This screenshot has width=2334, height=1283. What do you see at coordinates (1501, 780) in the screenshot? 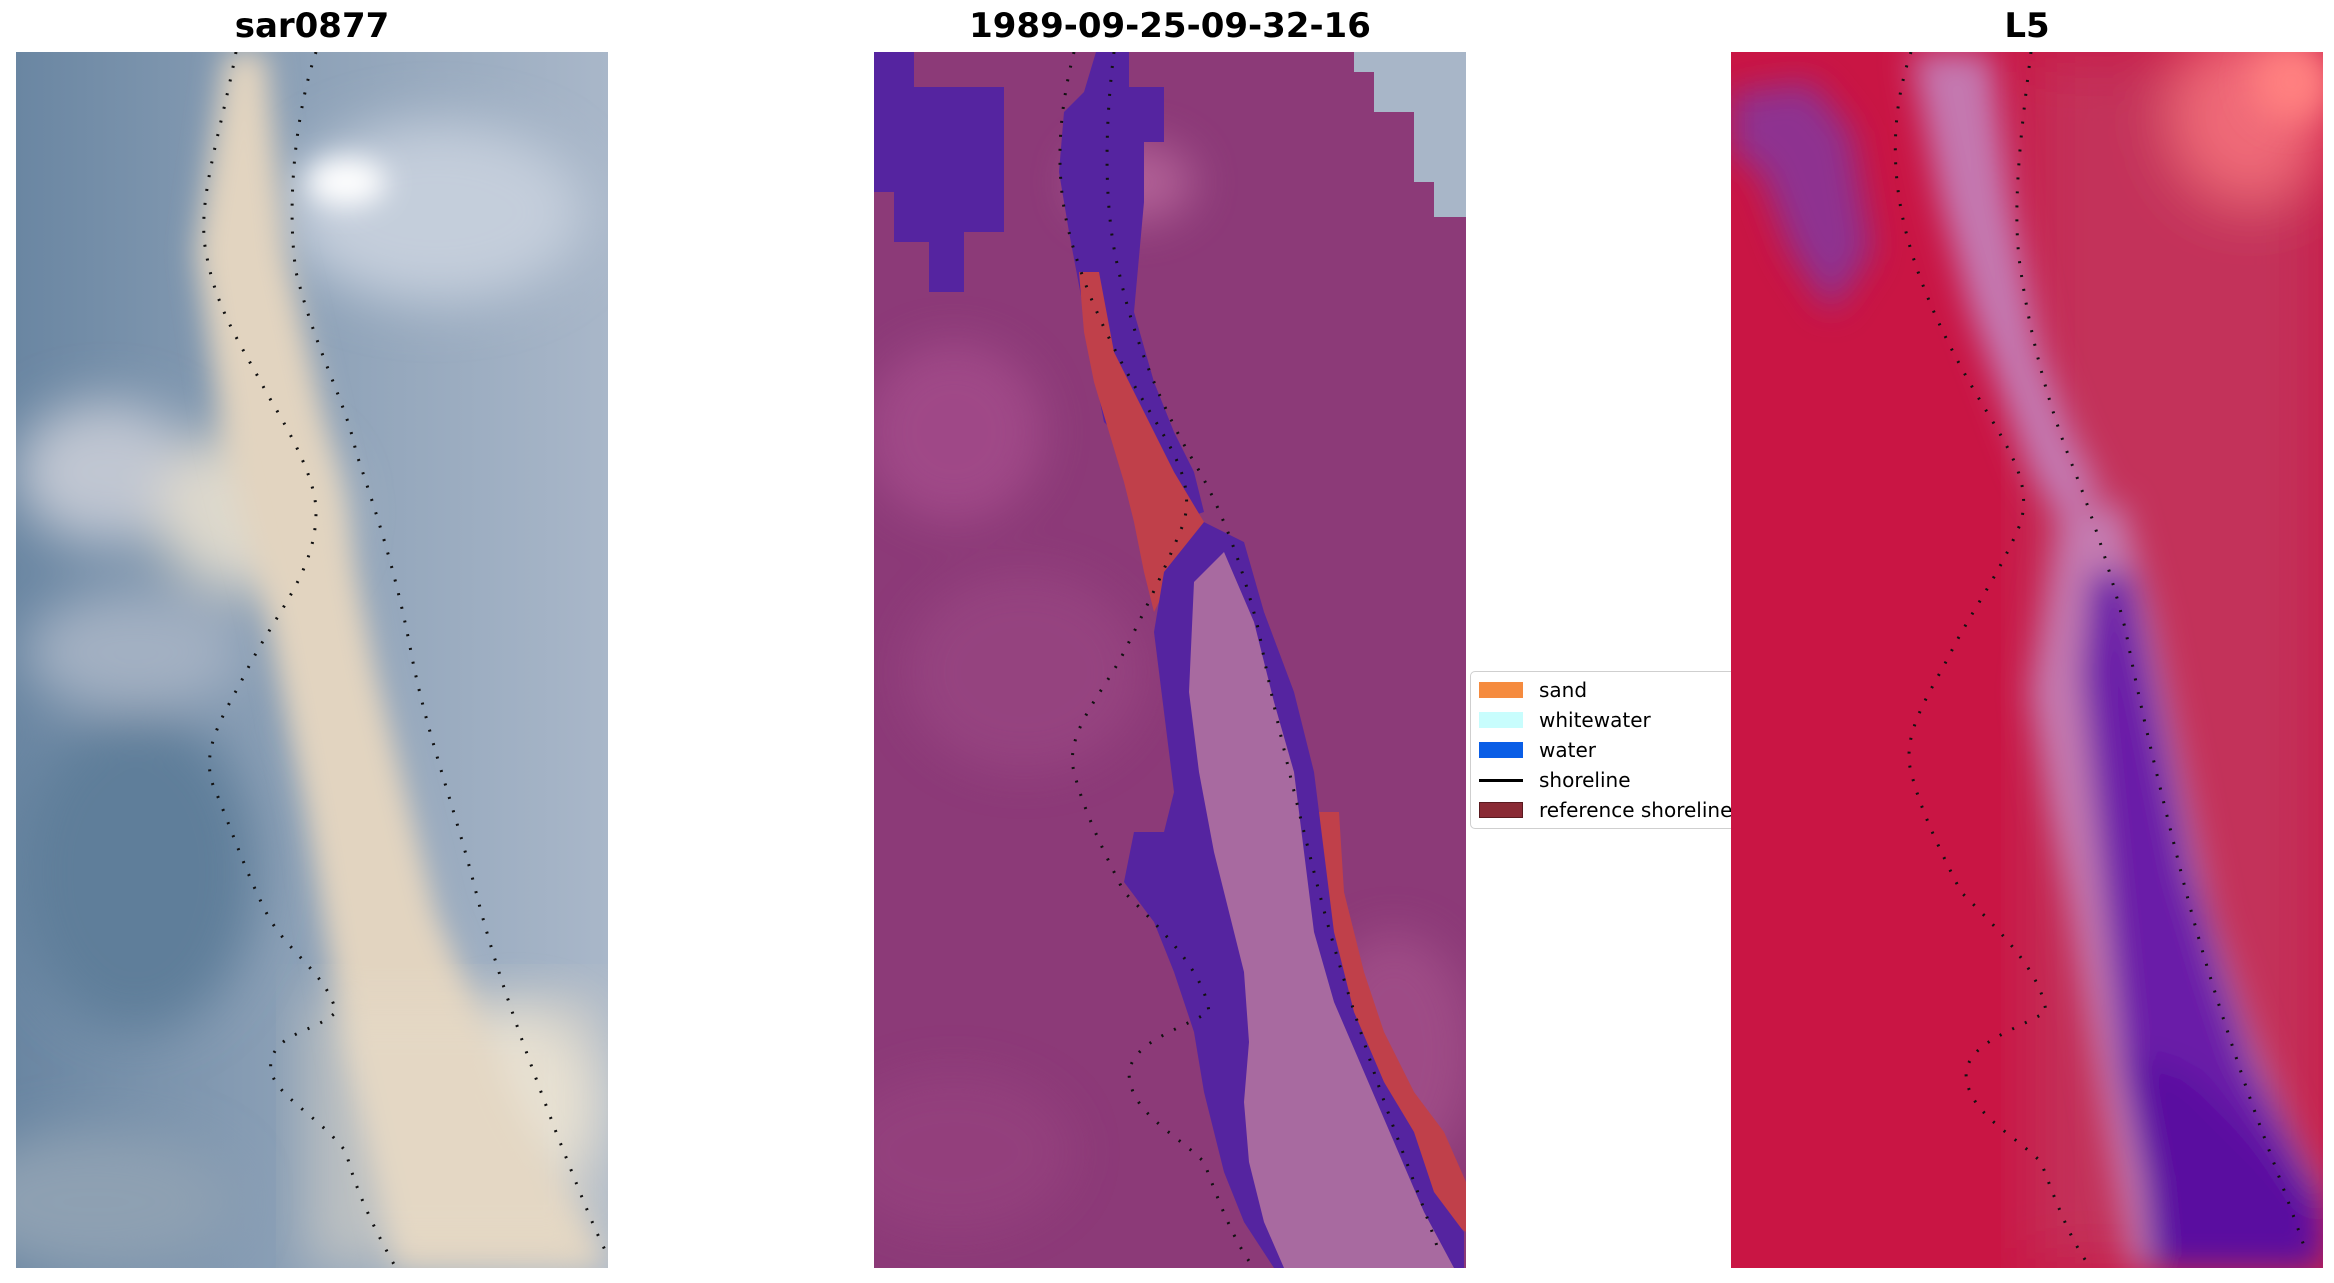
I see `legend-line-shoreline` at bounding box center [1501, 780].